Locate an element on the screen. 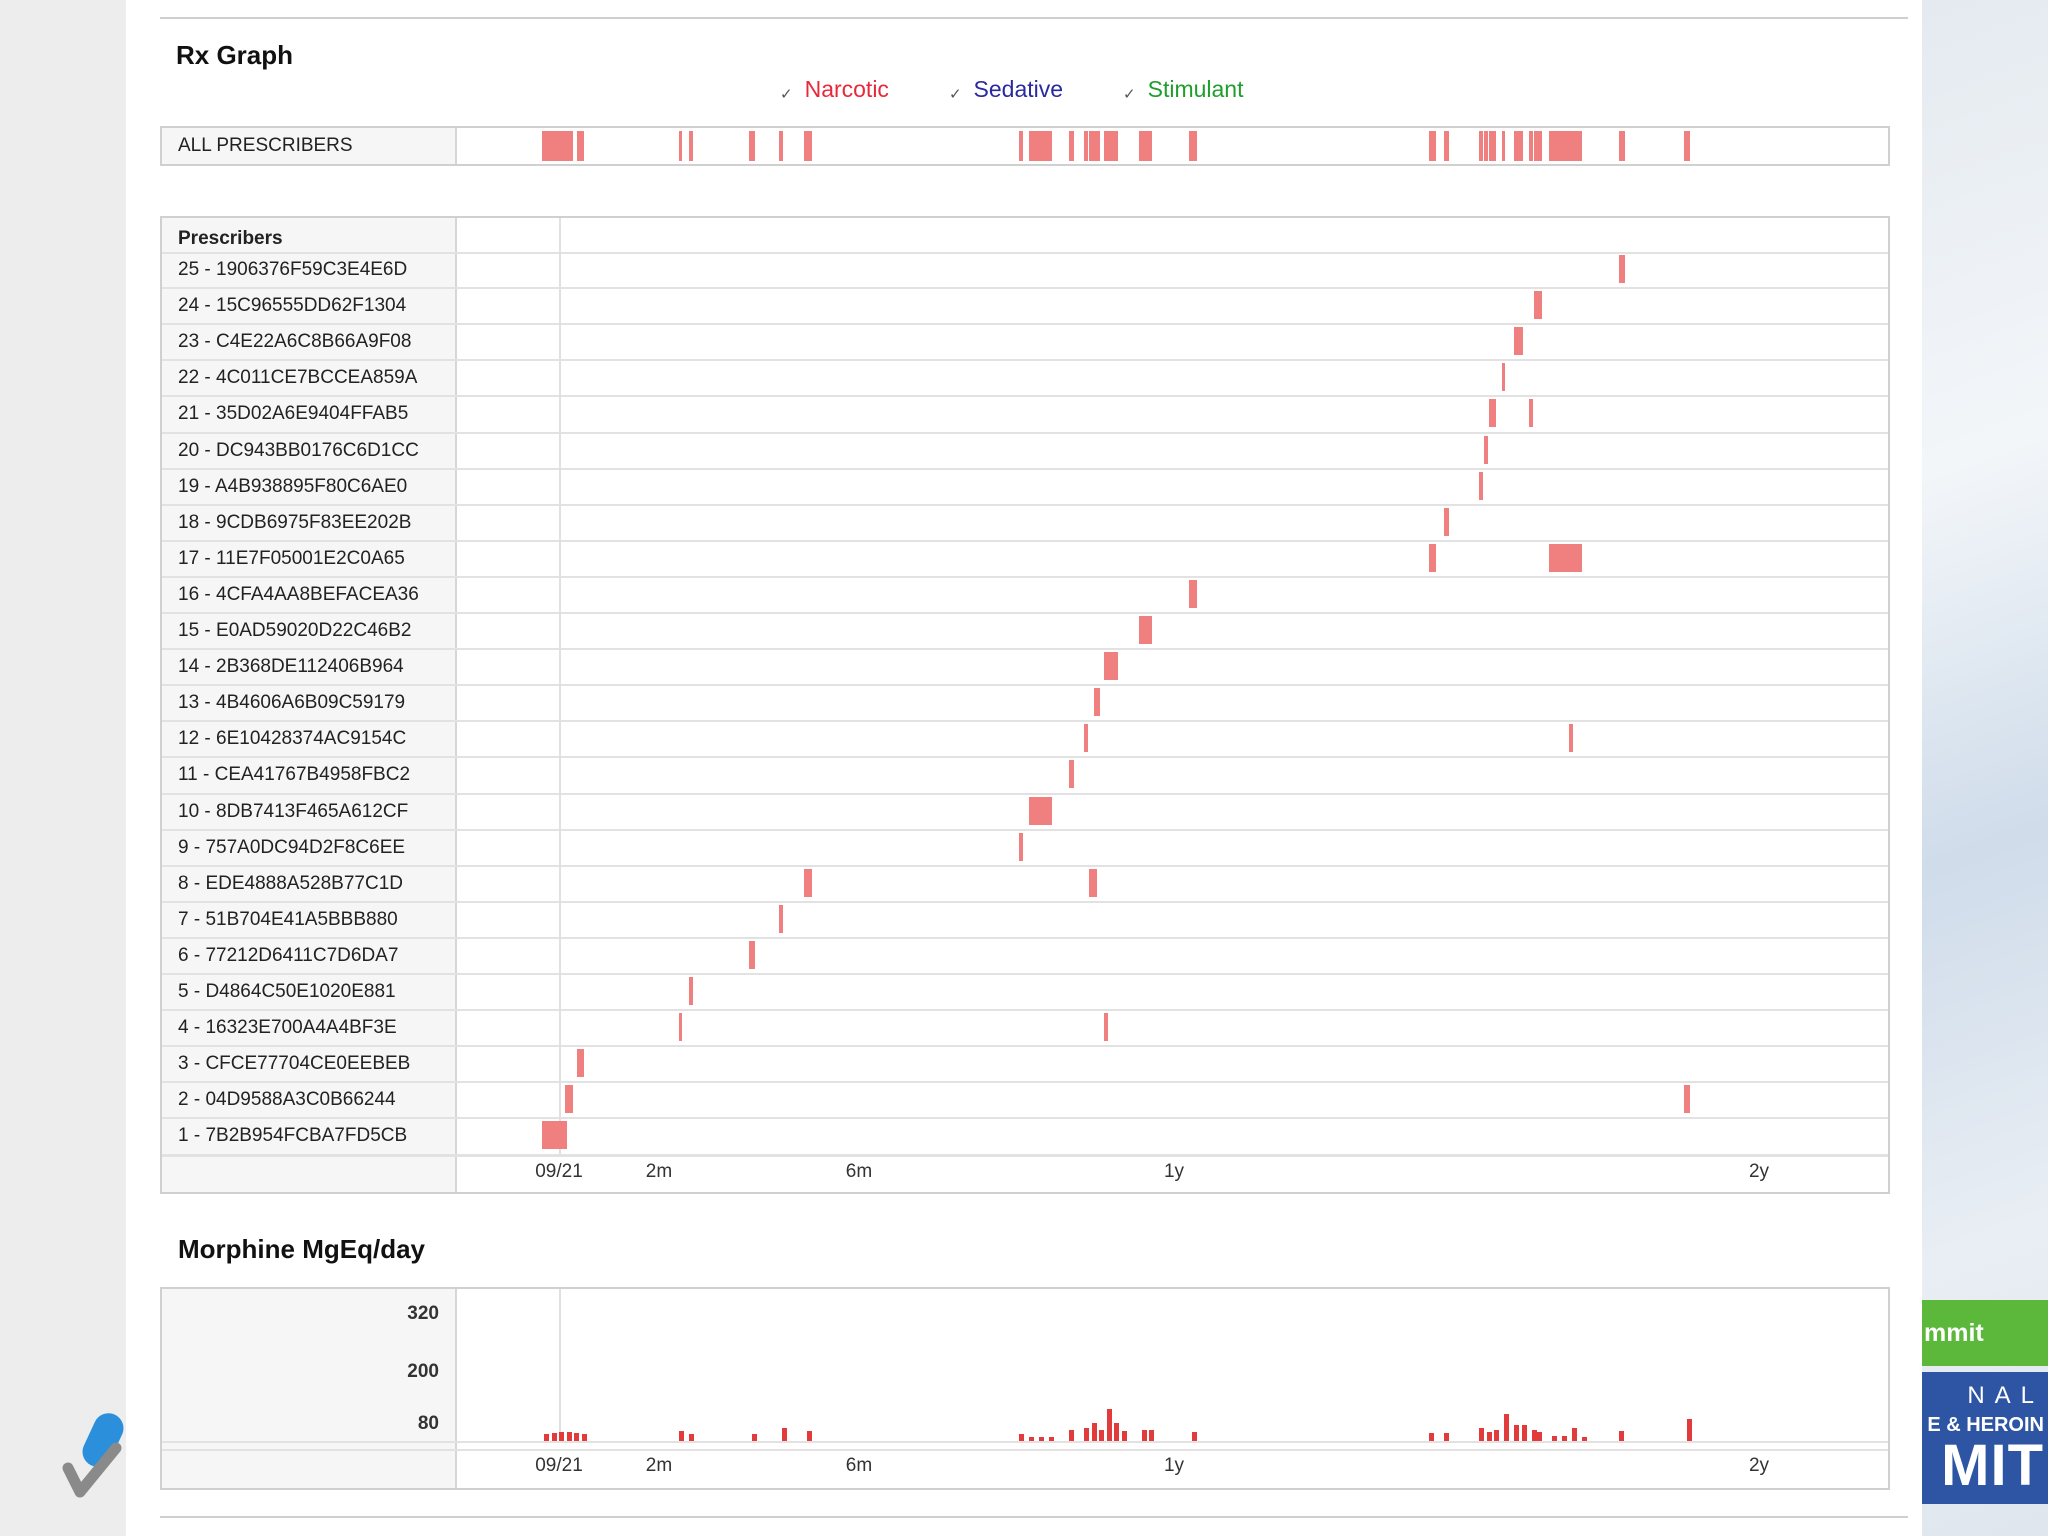 The image size is (2048, 1536). sedative-checkbox-icon: ✓ is located at coordinates (955, 94).